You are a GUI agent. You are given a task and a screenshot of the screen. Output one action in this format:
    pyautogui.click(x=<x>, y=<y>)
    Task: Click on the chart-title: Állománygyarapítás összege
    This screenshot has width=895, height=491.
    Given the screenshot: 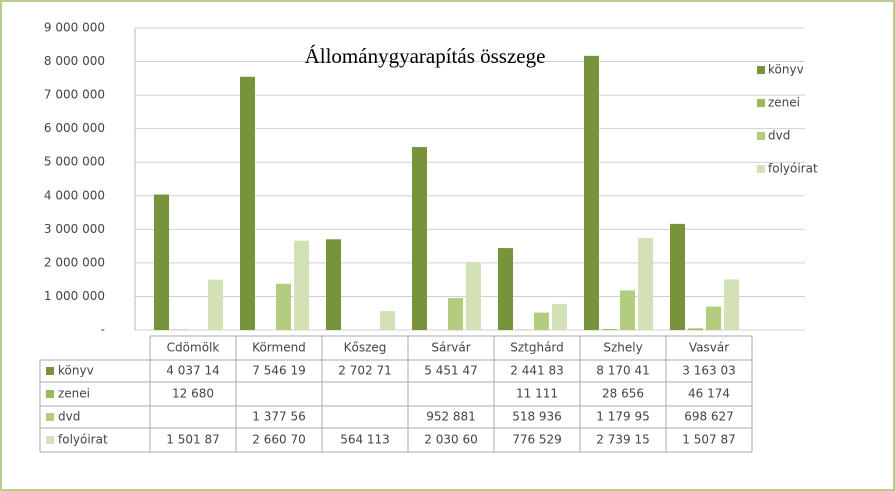 What is the action you would take?
    pyautogui.click(x=425, y=56)
    